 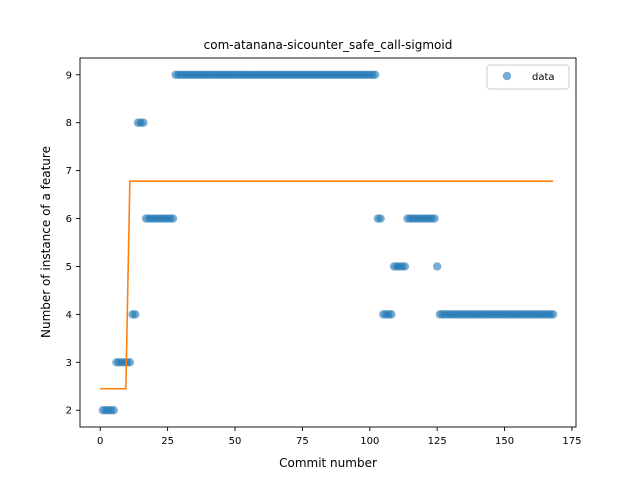 I want to click on y-axis: 2 3 4 5 6 7 8 9, so click(x=73, y=243).